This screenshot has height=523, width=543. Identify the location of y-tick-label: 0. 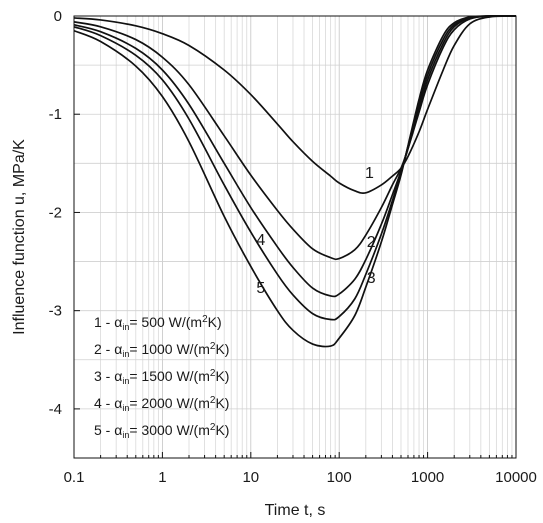
(58, 16).